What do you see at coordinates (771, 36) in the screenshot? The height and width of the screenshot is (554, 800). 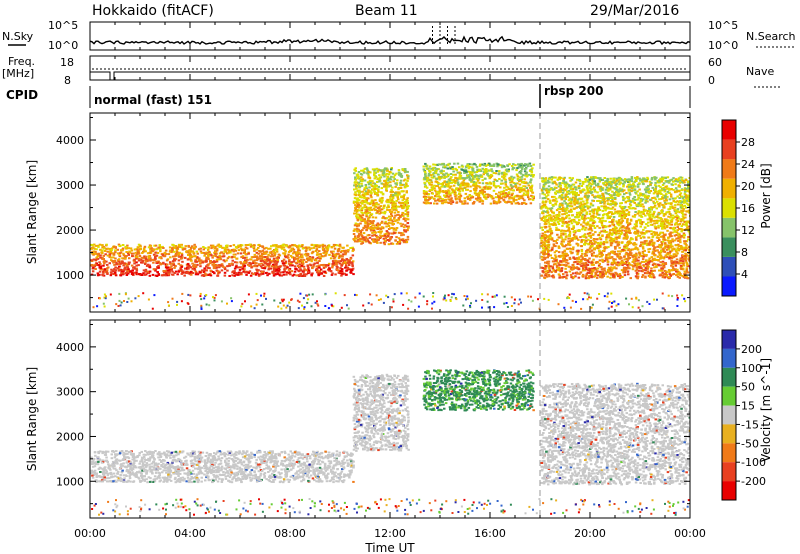 I see `nsearch-label: N.Search` at bounding box center [771, 36].